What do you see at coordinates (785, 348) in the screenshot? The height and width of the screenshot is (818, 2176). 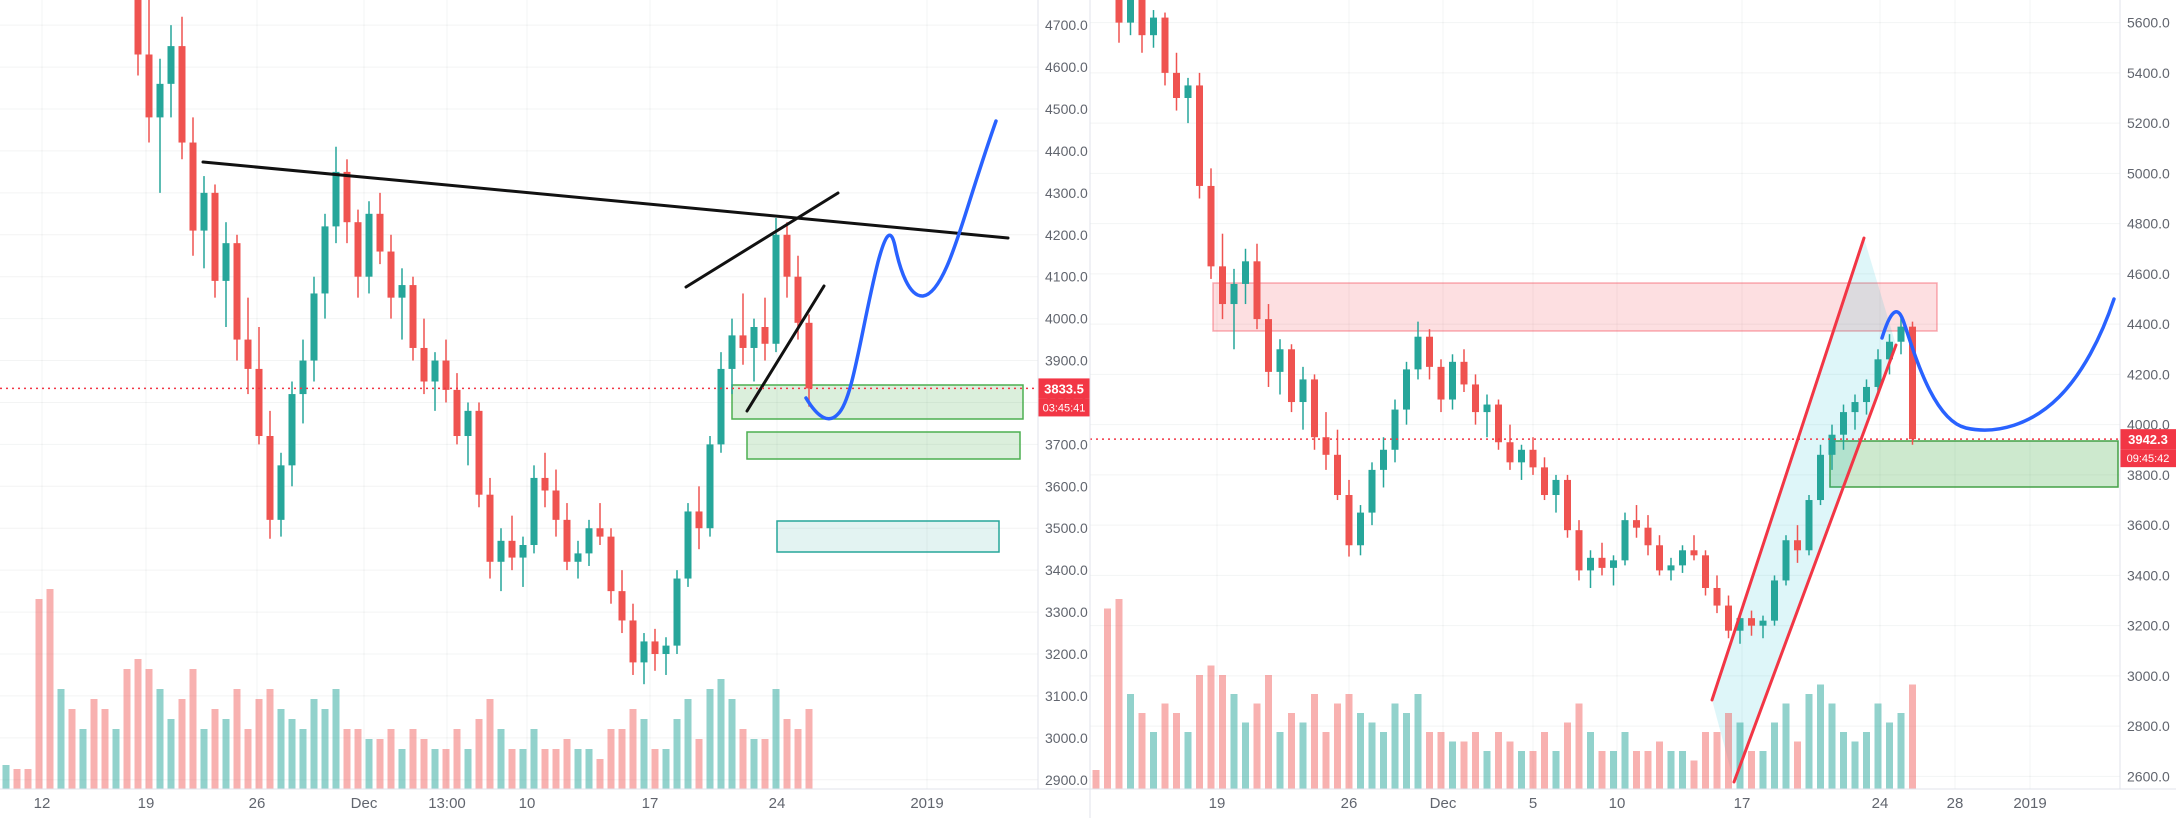 I see `wedge-lower-line` at bounding box center [785, 348].